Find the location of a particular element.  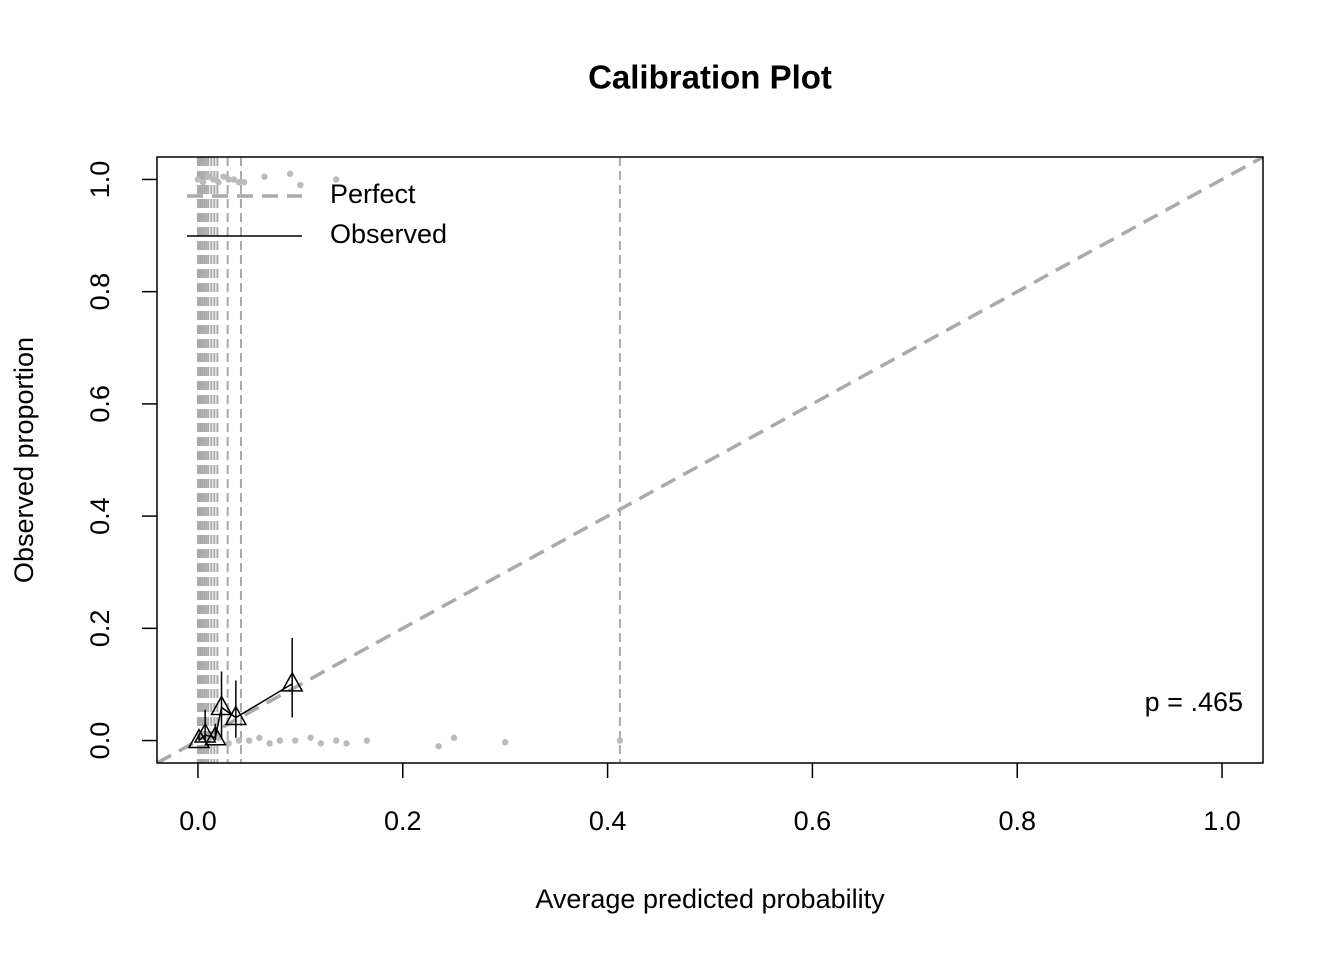

chart-title: Calibration Plot is located at coordinates (710, 77).